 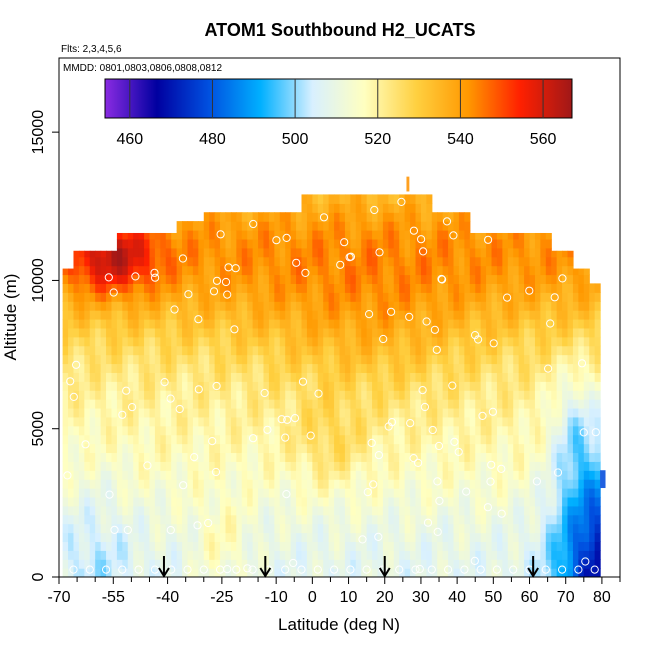 I want to click on flight-arrow, so click(x=164, y=567).